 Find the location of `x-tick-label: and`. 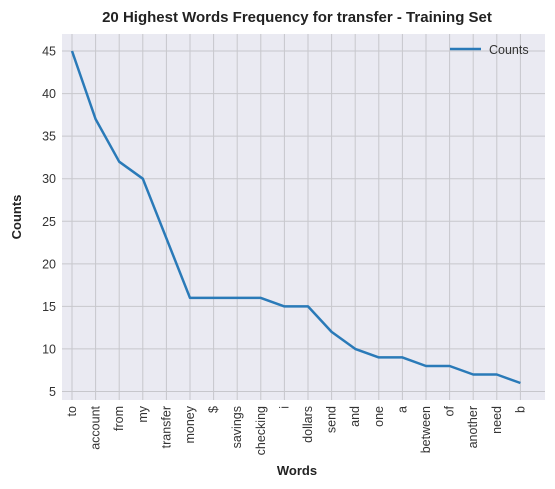

x-tick-label: and is located at coordinates (355, 416).